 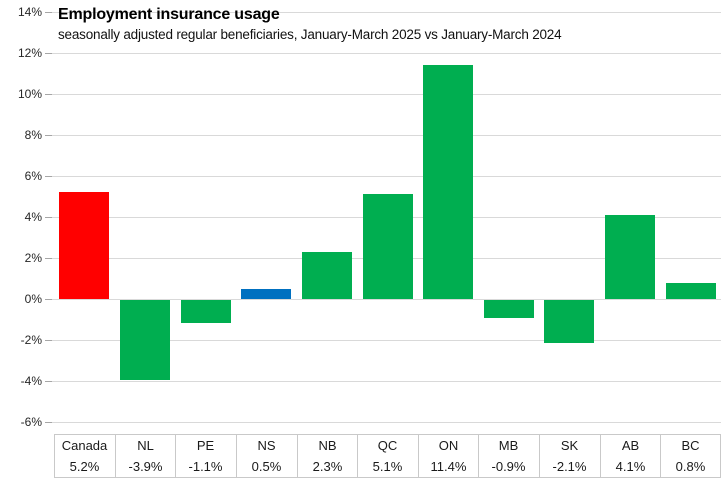 I want to click on category-label: NL, so click(x=145, y=445).